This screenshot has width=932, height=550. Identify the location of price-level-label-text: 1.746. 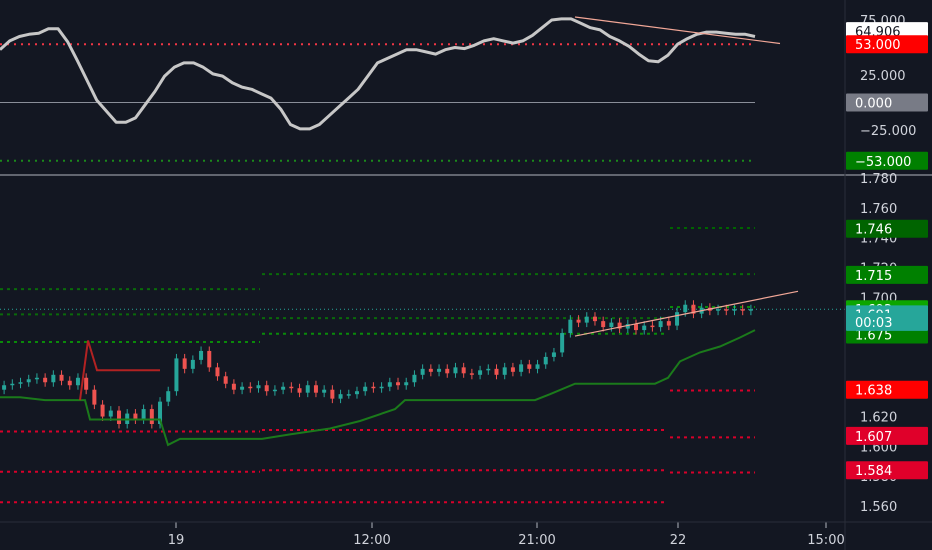
(873, 230).